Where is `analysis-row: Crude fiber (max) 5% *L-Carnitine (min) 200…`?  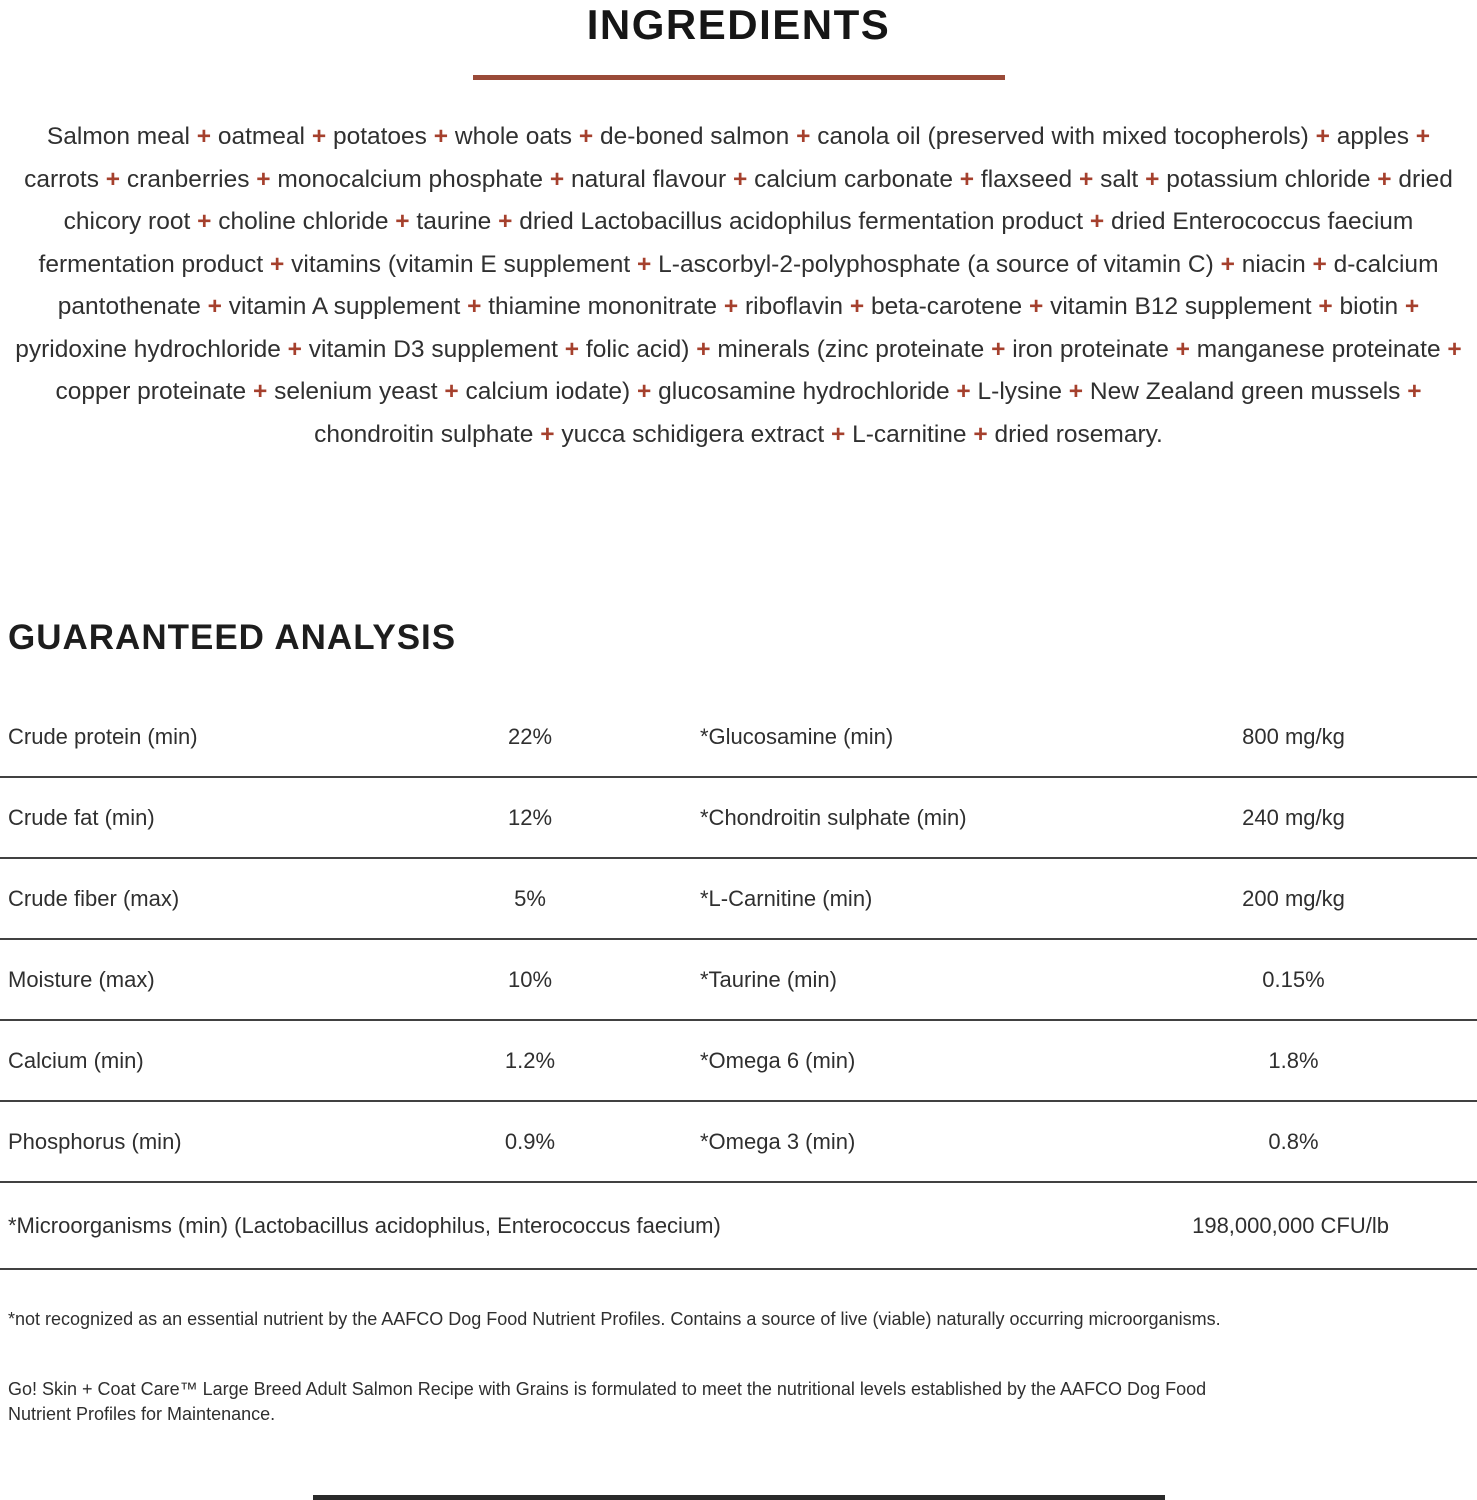
analysis-row: Crude fiber (max) 5% *L-Carnitine (min) 200… is located at coordinates (738, 899).